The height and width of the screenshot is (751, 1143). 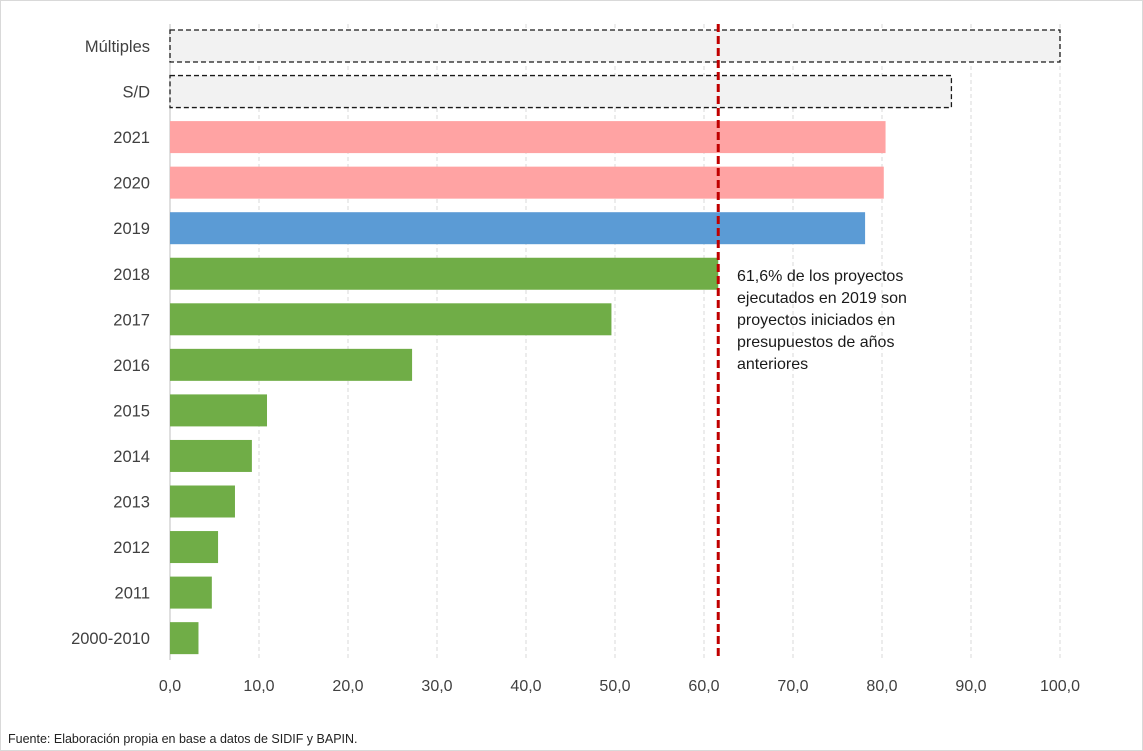 What do you see at coordinates (518, 228) in the screenshot?
I see `bar-2019` at bounding box center [518, 228].